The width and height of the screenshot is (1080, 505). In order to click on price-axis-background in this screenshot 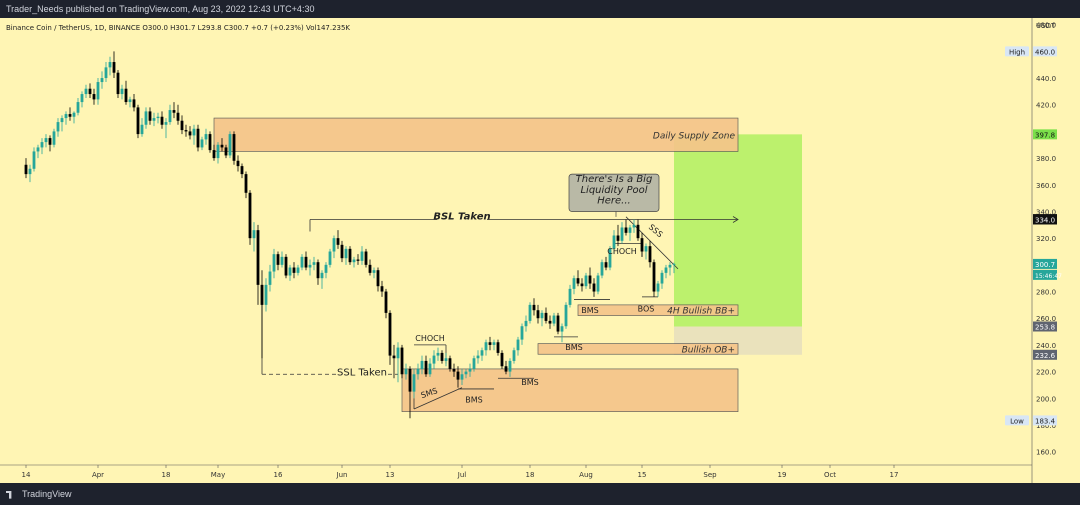, I will do `click(1056, 250)`.